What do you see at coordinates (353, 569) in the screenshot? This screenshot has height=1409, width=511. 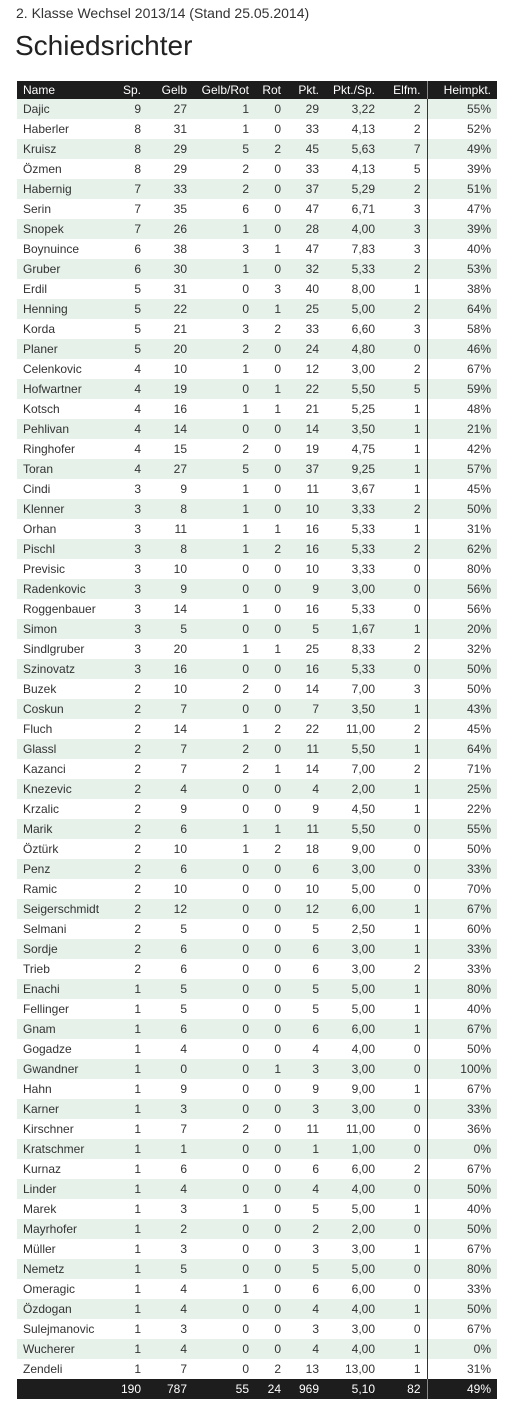 I see `cell-pkt-sp: 3,33` at bounding box center [353, 569].